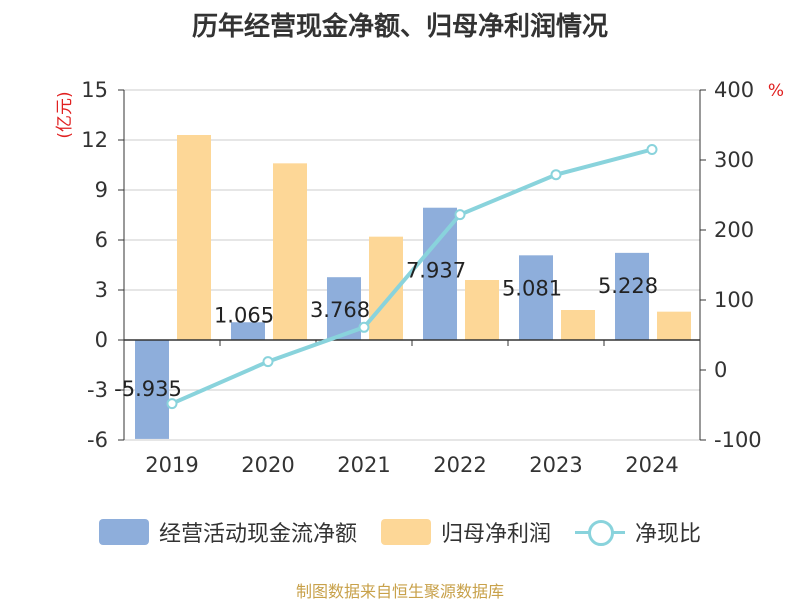 This screenshot has height=602, width=800. I want to click on legend-item-cashflow: 经营活动现金流净额, so click(227, 532).